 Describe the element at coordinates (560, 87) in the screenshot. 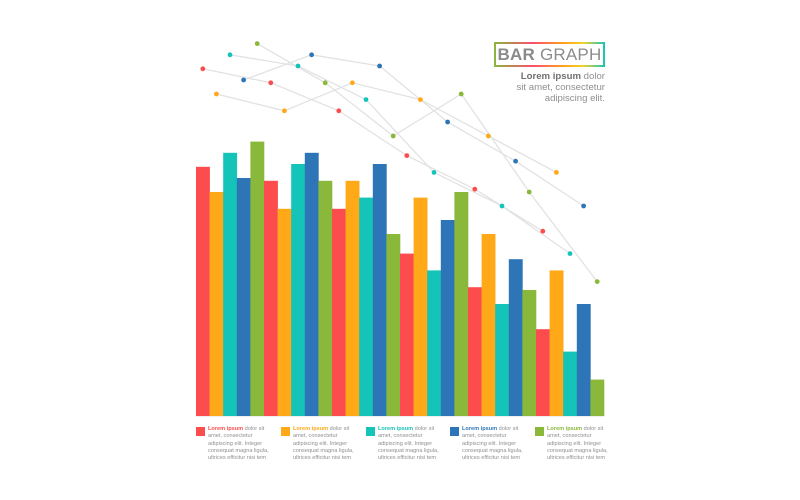

I see `subtitle-line2: sit amet, consectetur` at that location.